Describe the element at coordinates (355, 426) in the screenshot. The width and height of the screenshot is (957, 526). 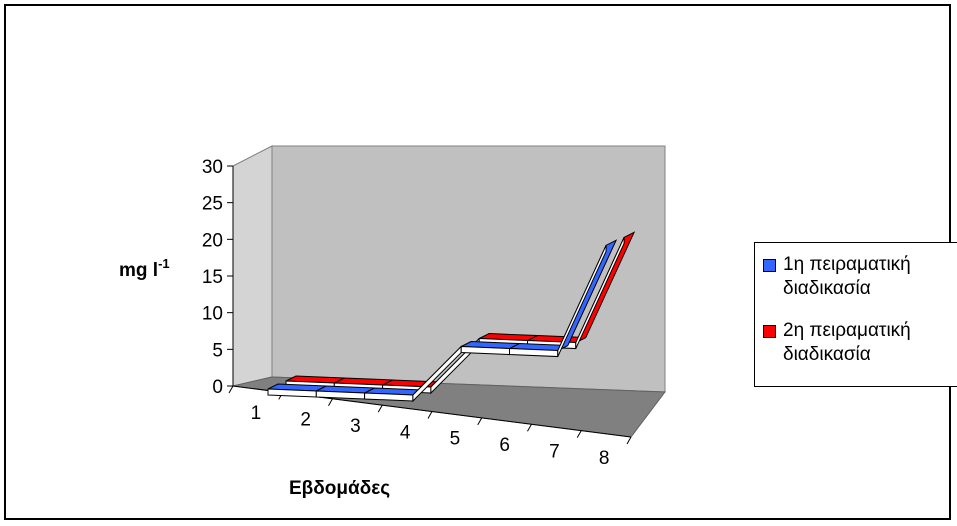
I see `x-tick-label: 3` at that location.